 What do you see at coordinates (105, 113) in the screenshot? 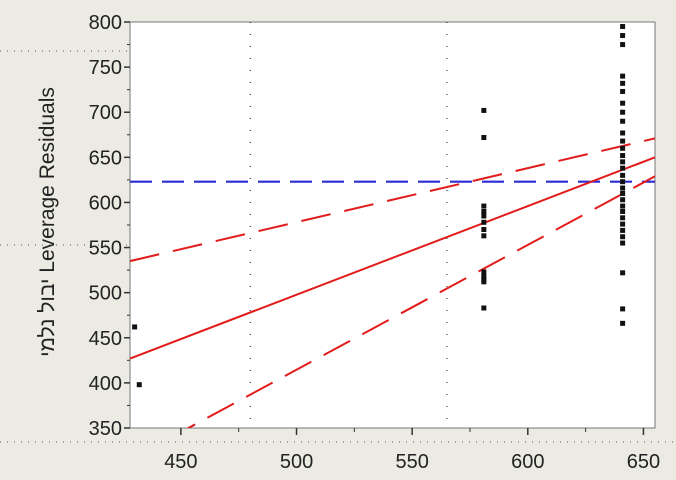
I see `y-tick-label: 700` at bounding box center [105, 113].